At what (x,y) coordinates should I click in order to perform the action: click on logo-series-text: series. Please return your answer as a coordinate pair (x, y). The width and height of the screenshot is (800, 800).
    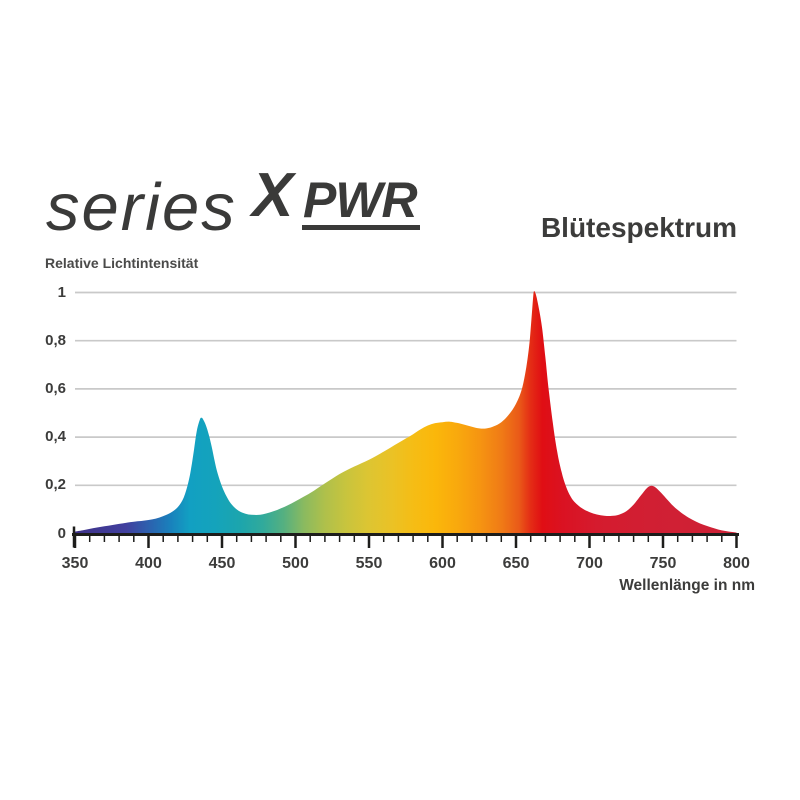
    Looking at the image, I should click on (141, 207).